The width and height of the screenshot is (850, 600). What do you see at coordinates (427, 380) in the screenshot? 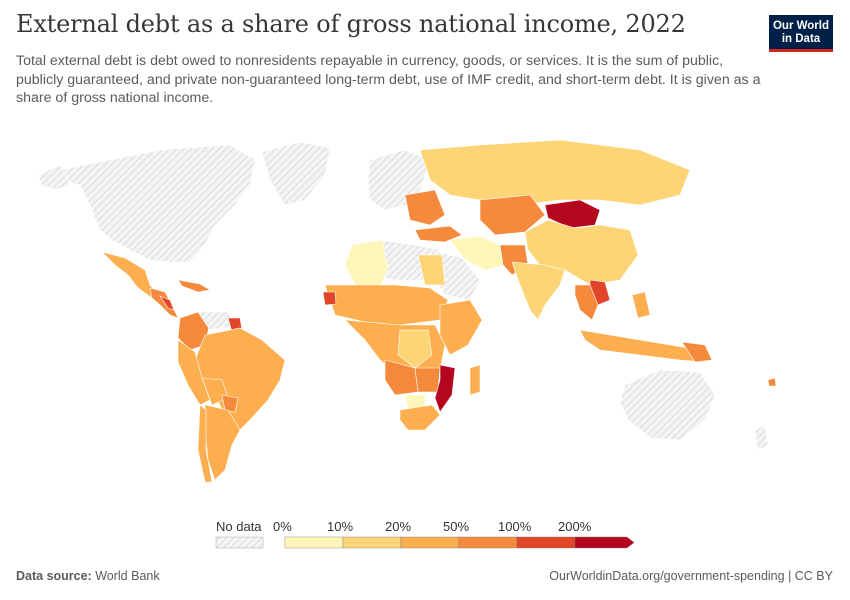
I see `region-zambia` at bounding box center [427, 380].